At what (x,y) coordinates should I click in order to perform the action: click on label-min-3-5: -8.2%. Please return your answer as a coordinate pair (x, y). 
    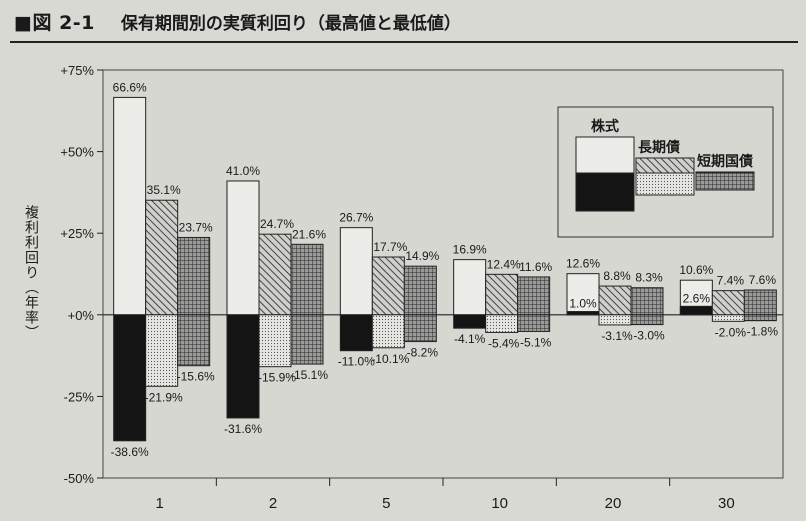
    Looking at the image, I should click on (423, 353).